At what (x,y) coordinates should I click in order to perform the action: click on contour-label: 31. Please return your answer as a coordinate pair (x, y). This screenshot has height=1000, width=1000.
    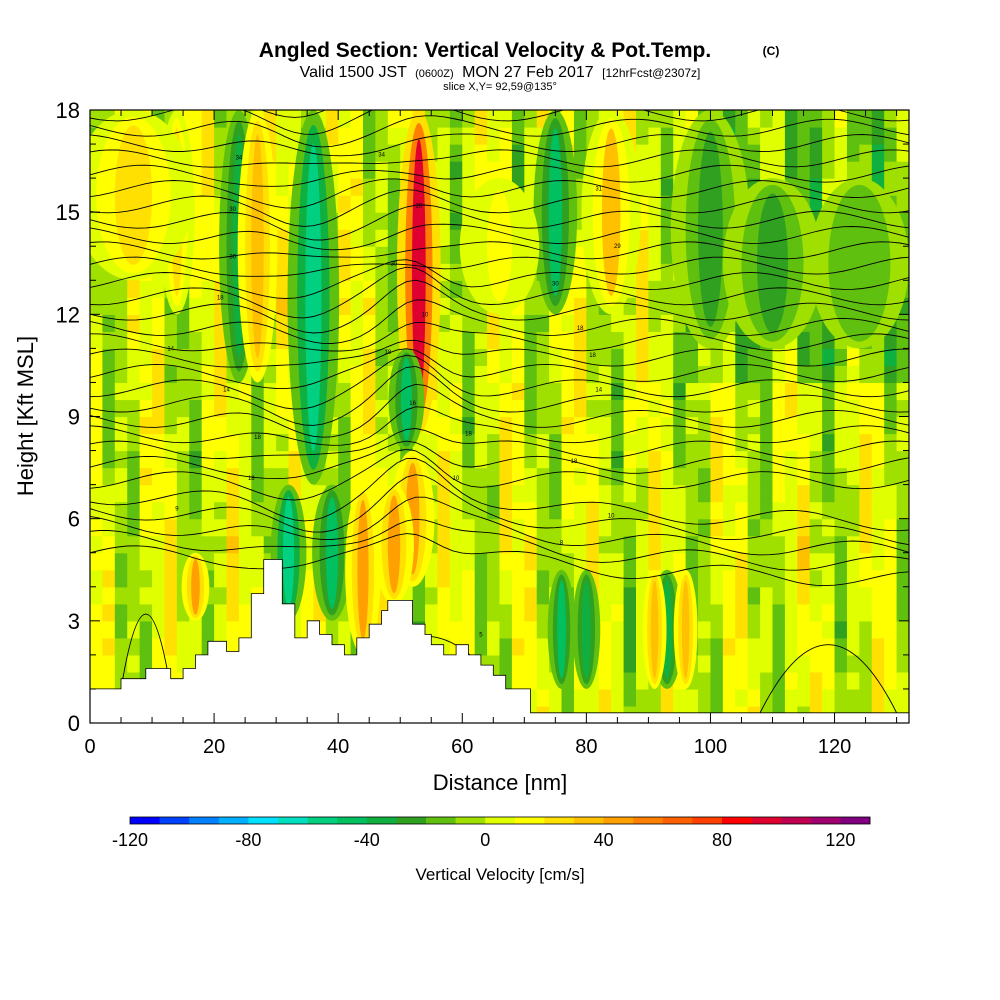
    Looking at the image, I should click on (598, 189).